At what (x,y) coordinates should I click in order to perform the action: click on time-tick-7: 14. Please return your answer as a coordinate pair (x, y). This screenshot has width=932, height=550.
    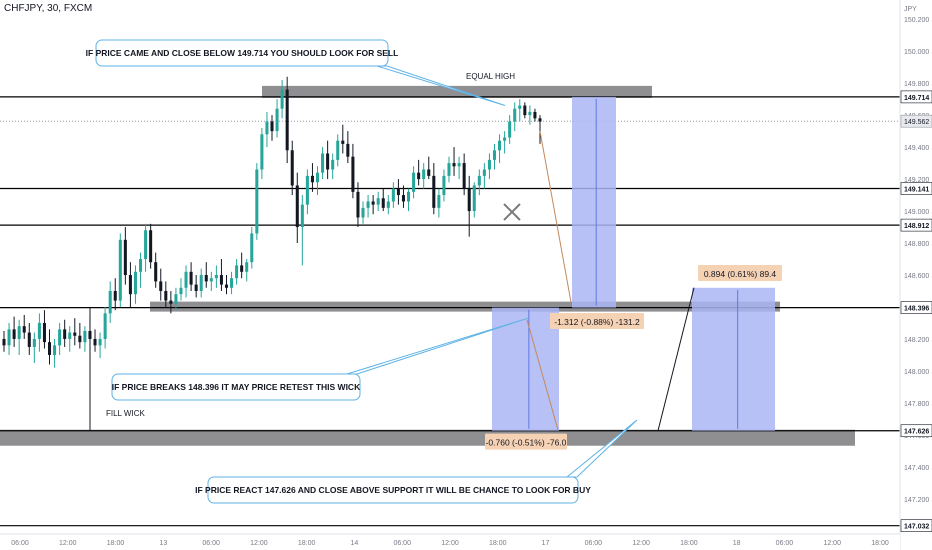
    Looking at the image, I should click on (355, 543).